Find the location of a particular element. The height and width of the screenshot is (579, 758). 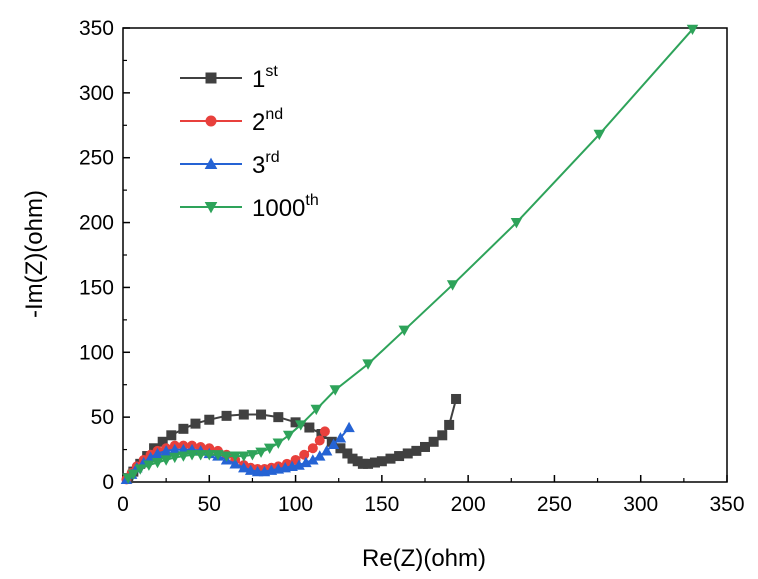

legend-item: 2nd is located at coordinates (231, 121).